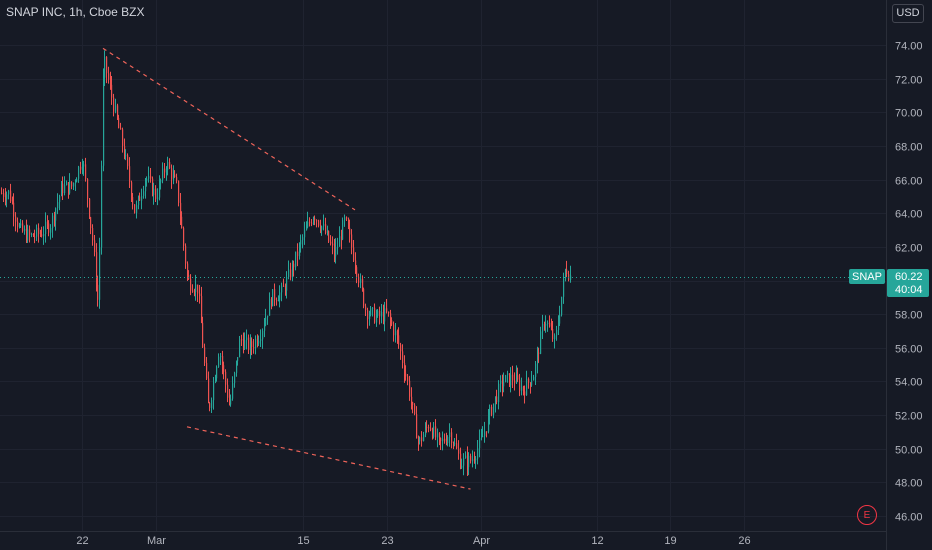  I want to click on price-tick-label: 62.00, so click(909, 249).